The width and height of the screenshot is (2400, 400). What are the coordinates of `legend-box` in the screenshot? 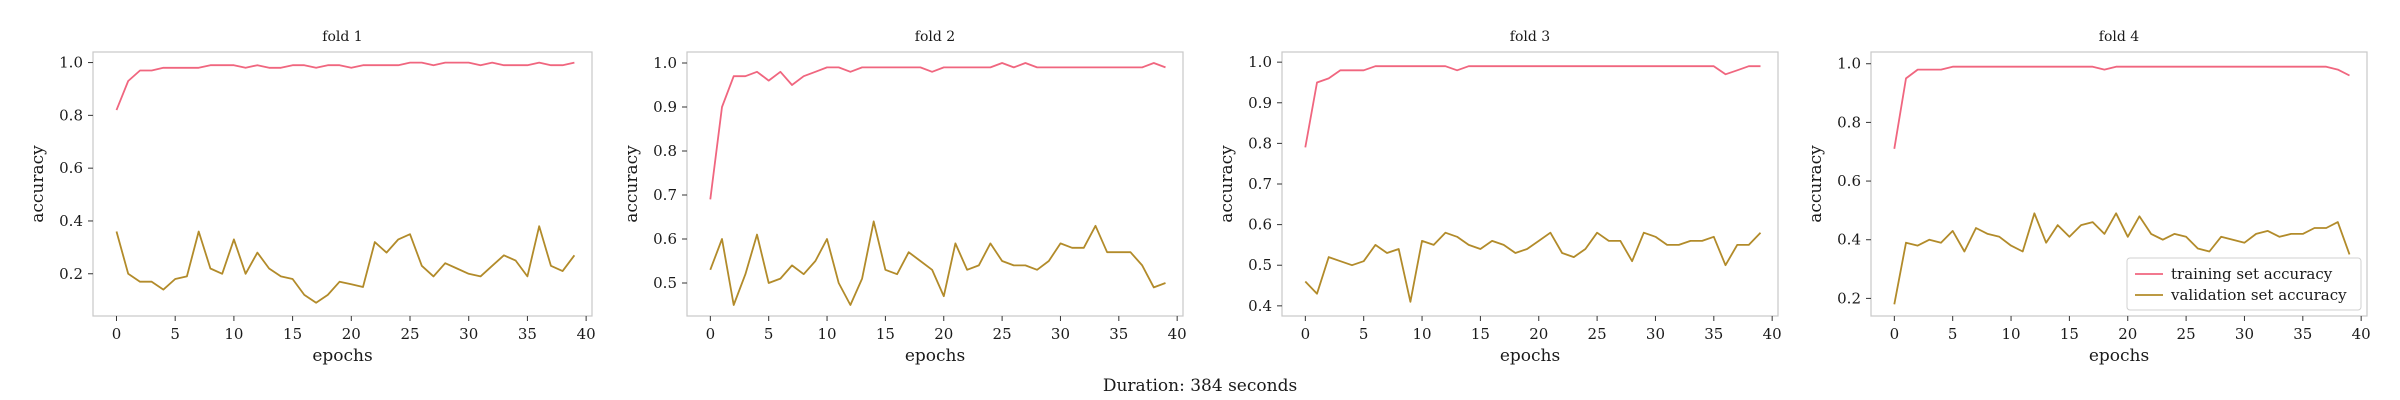 It's located at (2244, 284).